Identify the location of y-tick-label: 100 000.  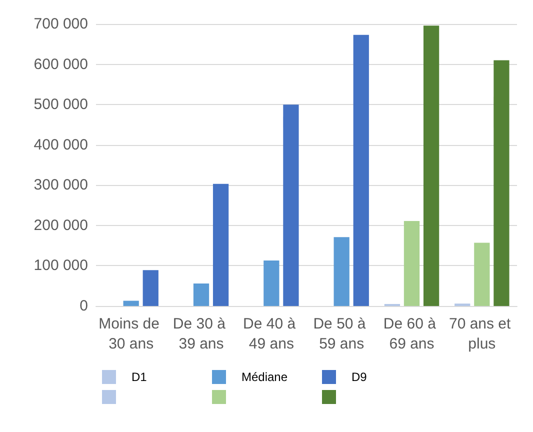
(61, 265).